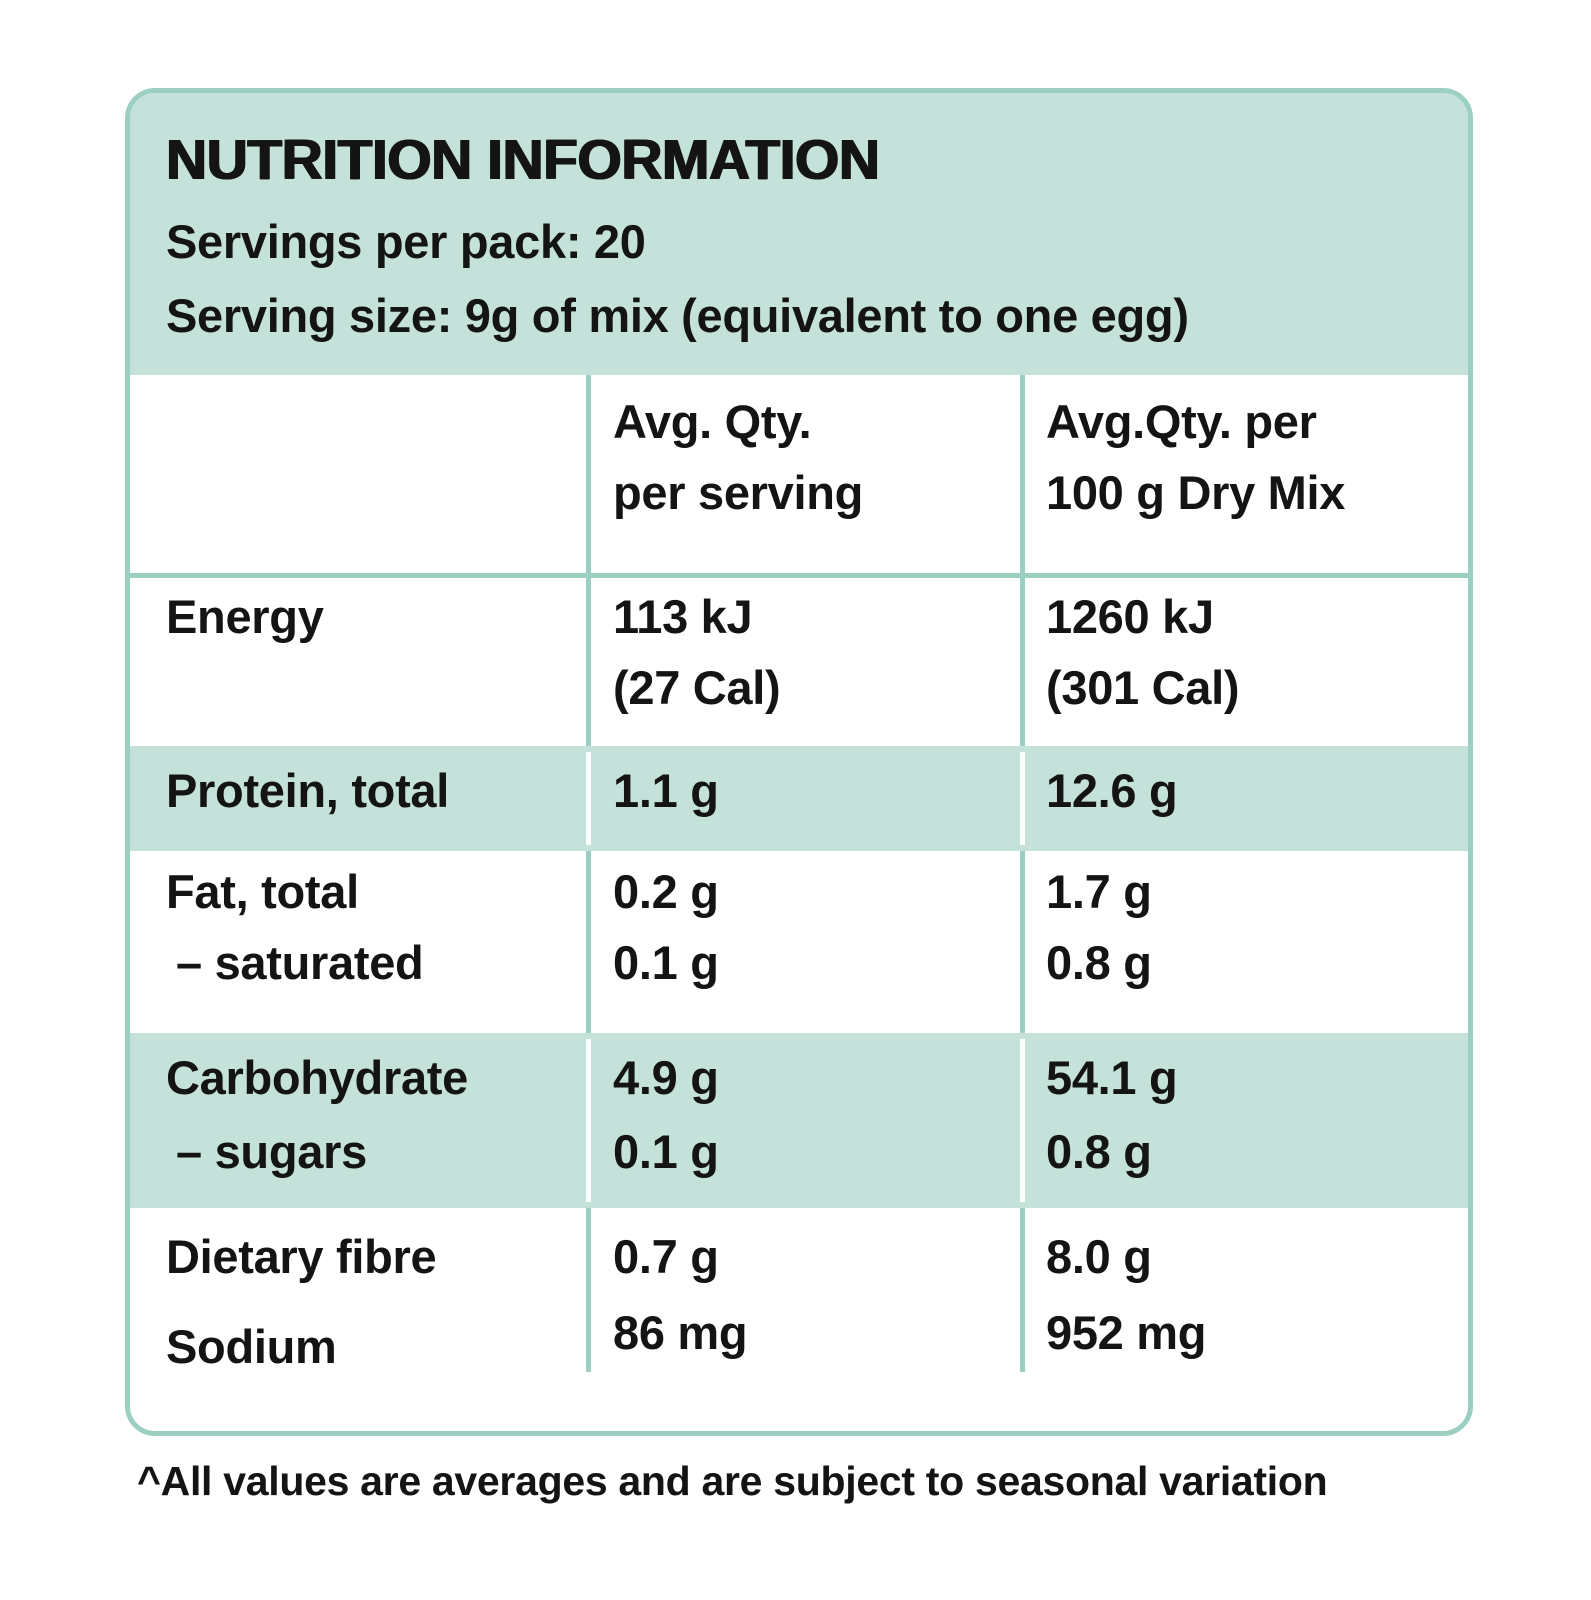 Image resolution: width=1591 pixels, height=1600 pixels. What do you see at coordinates (1244, 474) in the screenshot?
I see `column-header-per-100g: Avg.Qty. per 100 g Dry Mix` at bounding box center [1244, 474].